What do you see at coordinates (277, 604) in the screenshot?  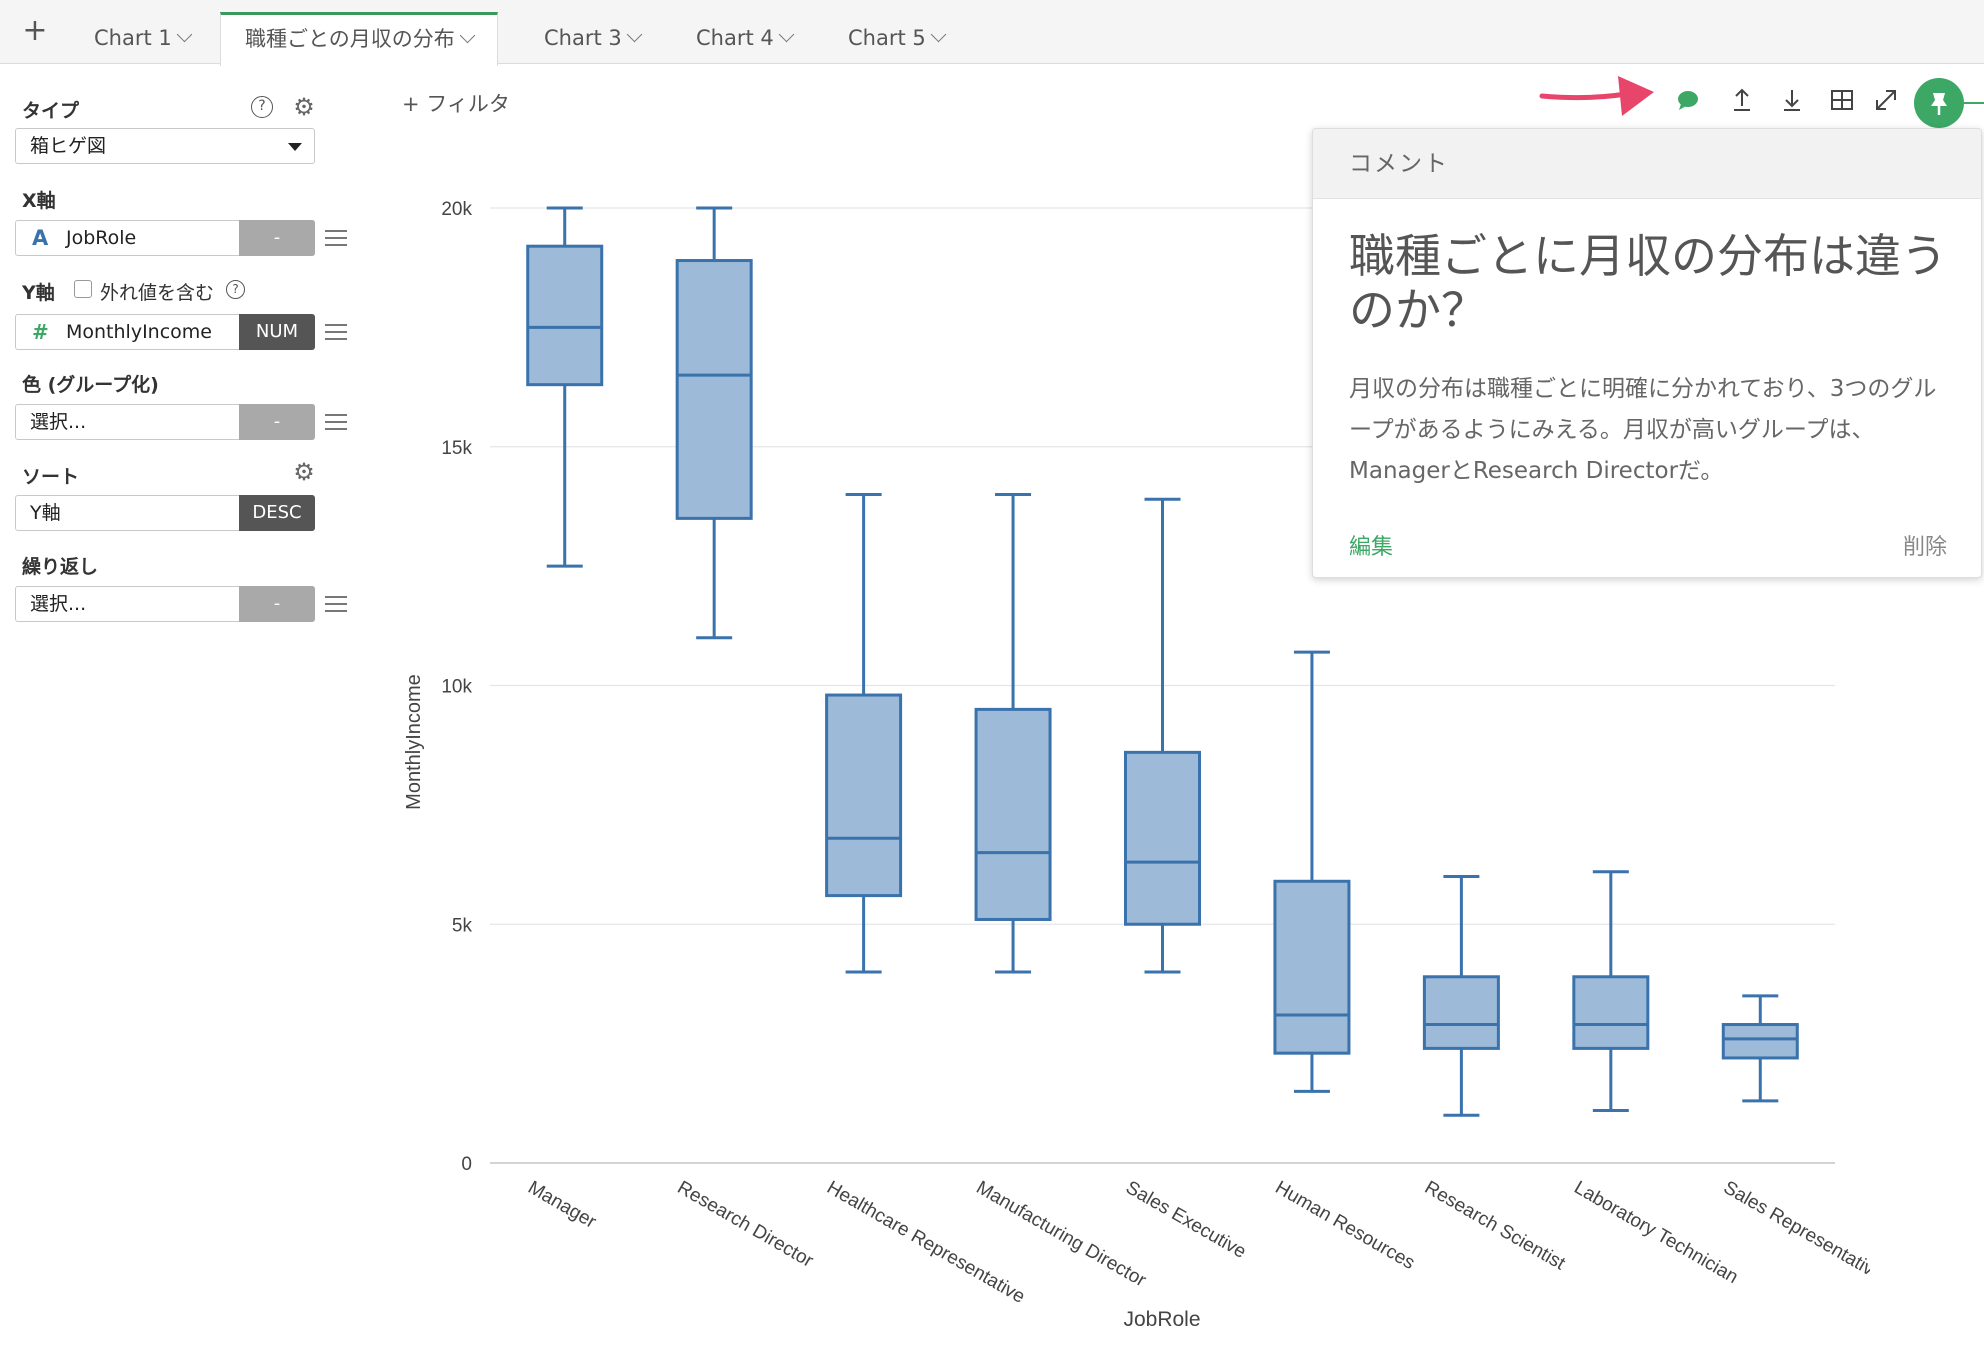 I see `repeat-type-tag: -` at bounding box center [277, 604].